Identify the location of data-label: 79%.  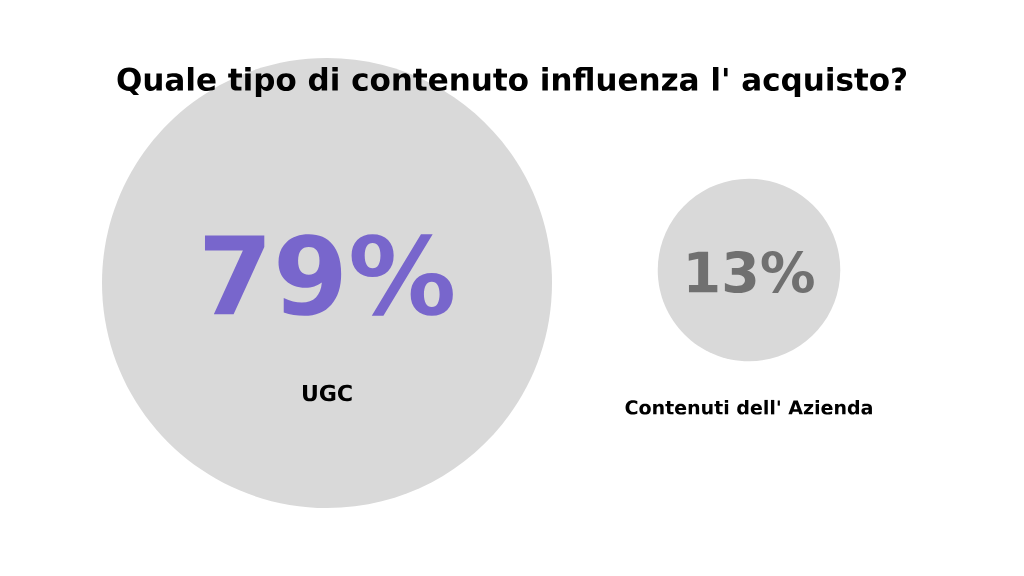
(328, 275).